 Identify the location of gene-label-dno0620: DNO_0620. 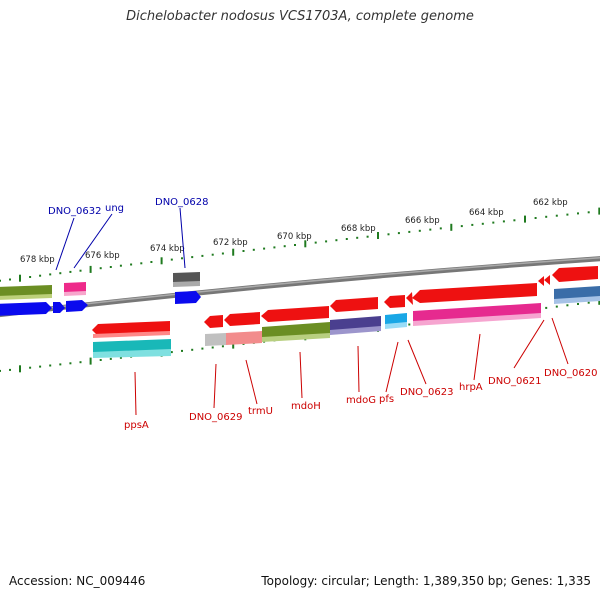
(571, 373).